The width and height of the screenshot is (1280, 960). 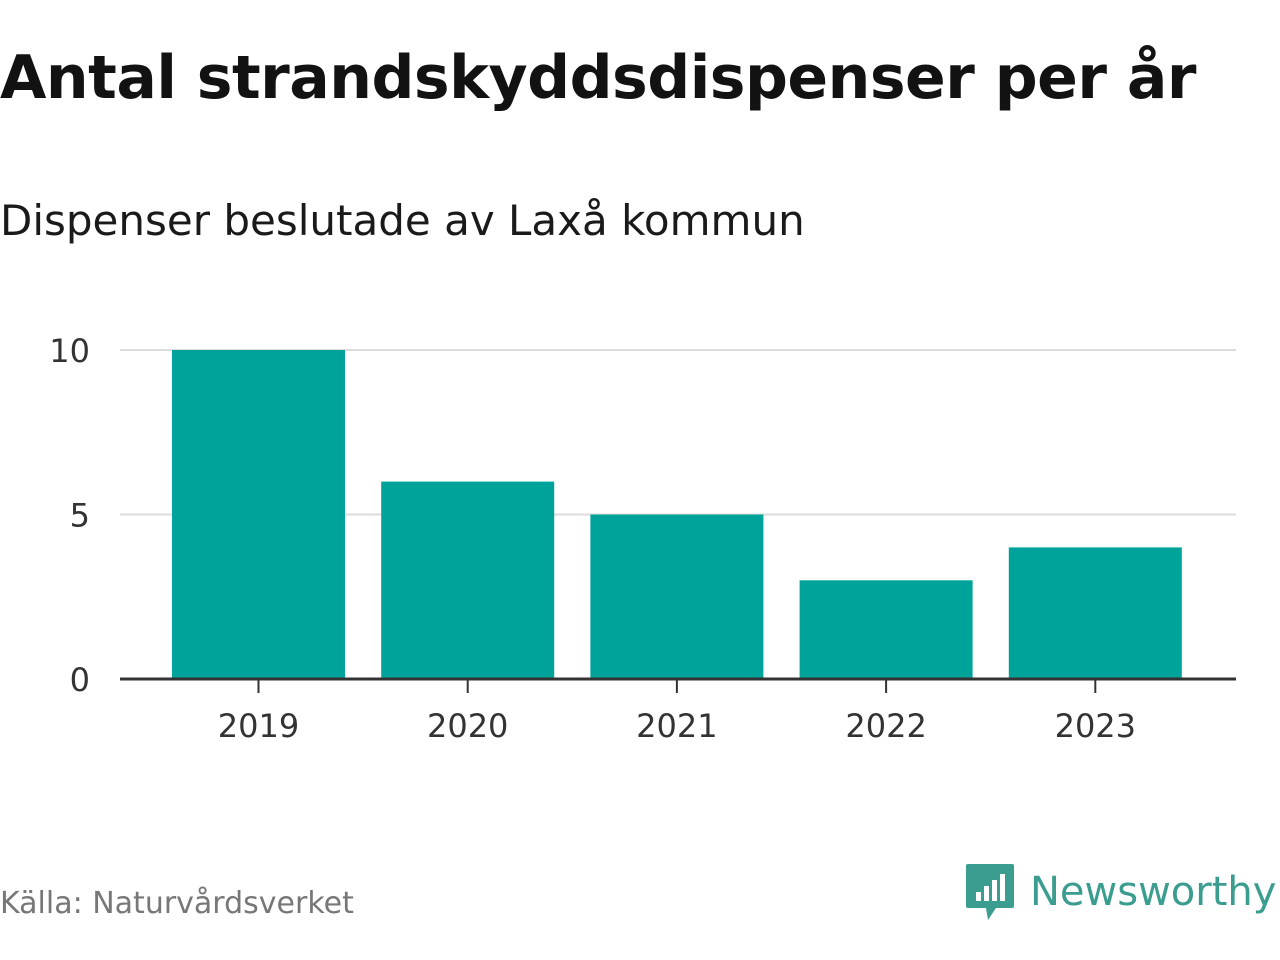 What do you see at coordinates (677, 596) in the screenshot?
I see `bar-2021` at bounding box center [677, 596].